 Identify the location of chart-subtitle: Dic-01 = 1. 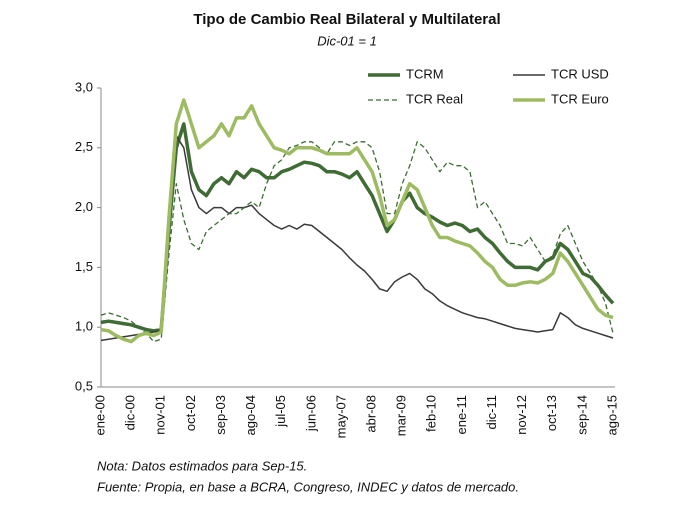
(347, 40).